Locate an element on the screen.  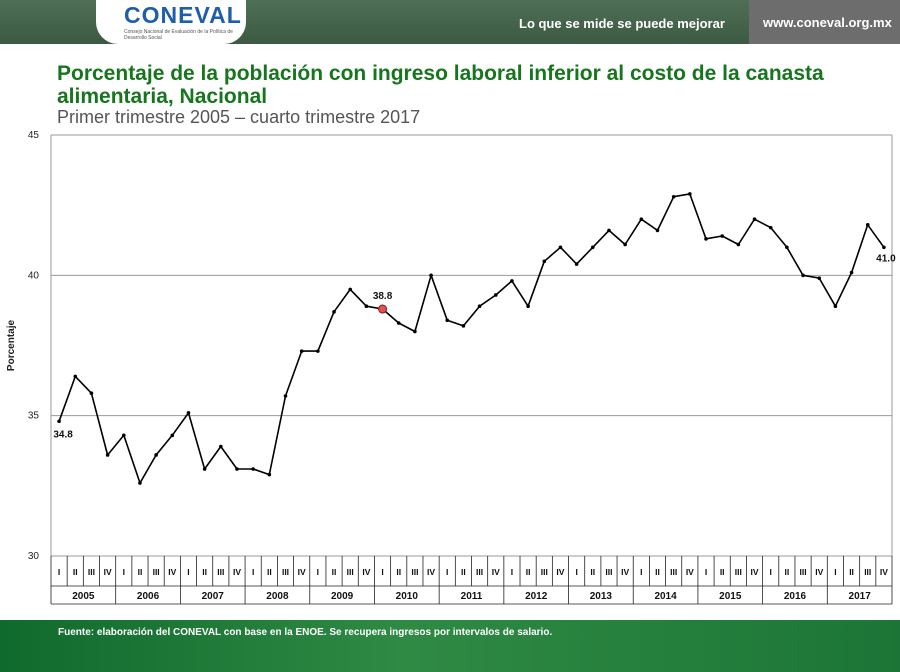
year-label: 2013 is located at coordinates (601, 596).